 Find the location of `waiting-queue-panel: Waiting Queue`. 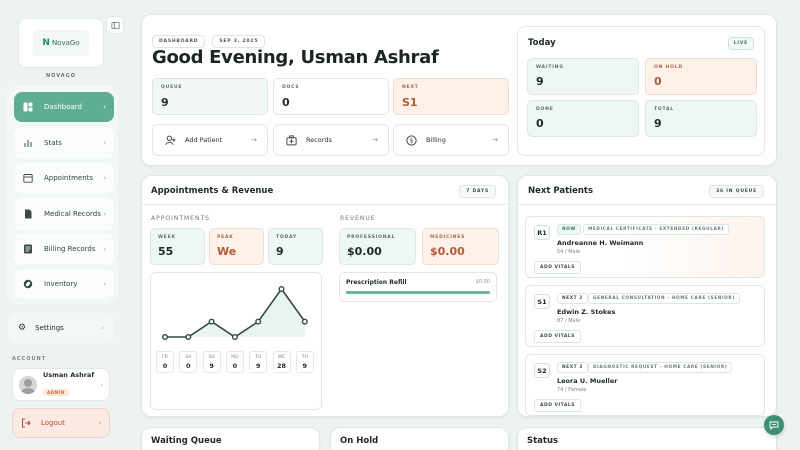

waiting-queue-panel: Waiting Queue is located at coordinates (230, 438).